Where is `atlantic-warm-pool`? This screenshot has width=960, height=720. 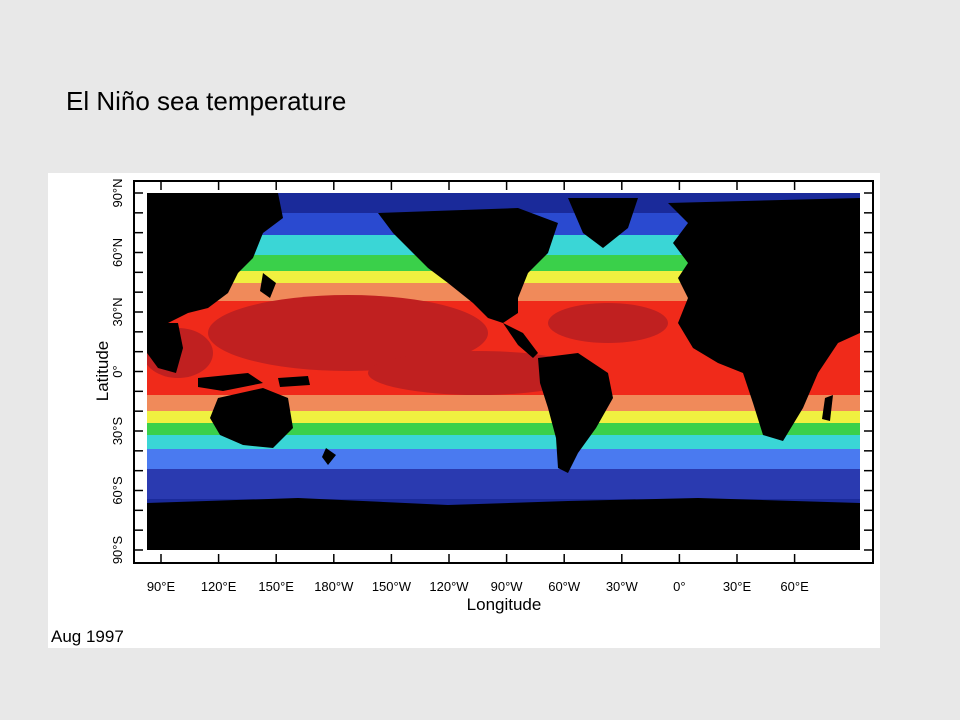 atlantic-warm-pool is located at coordinates (608, 323).